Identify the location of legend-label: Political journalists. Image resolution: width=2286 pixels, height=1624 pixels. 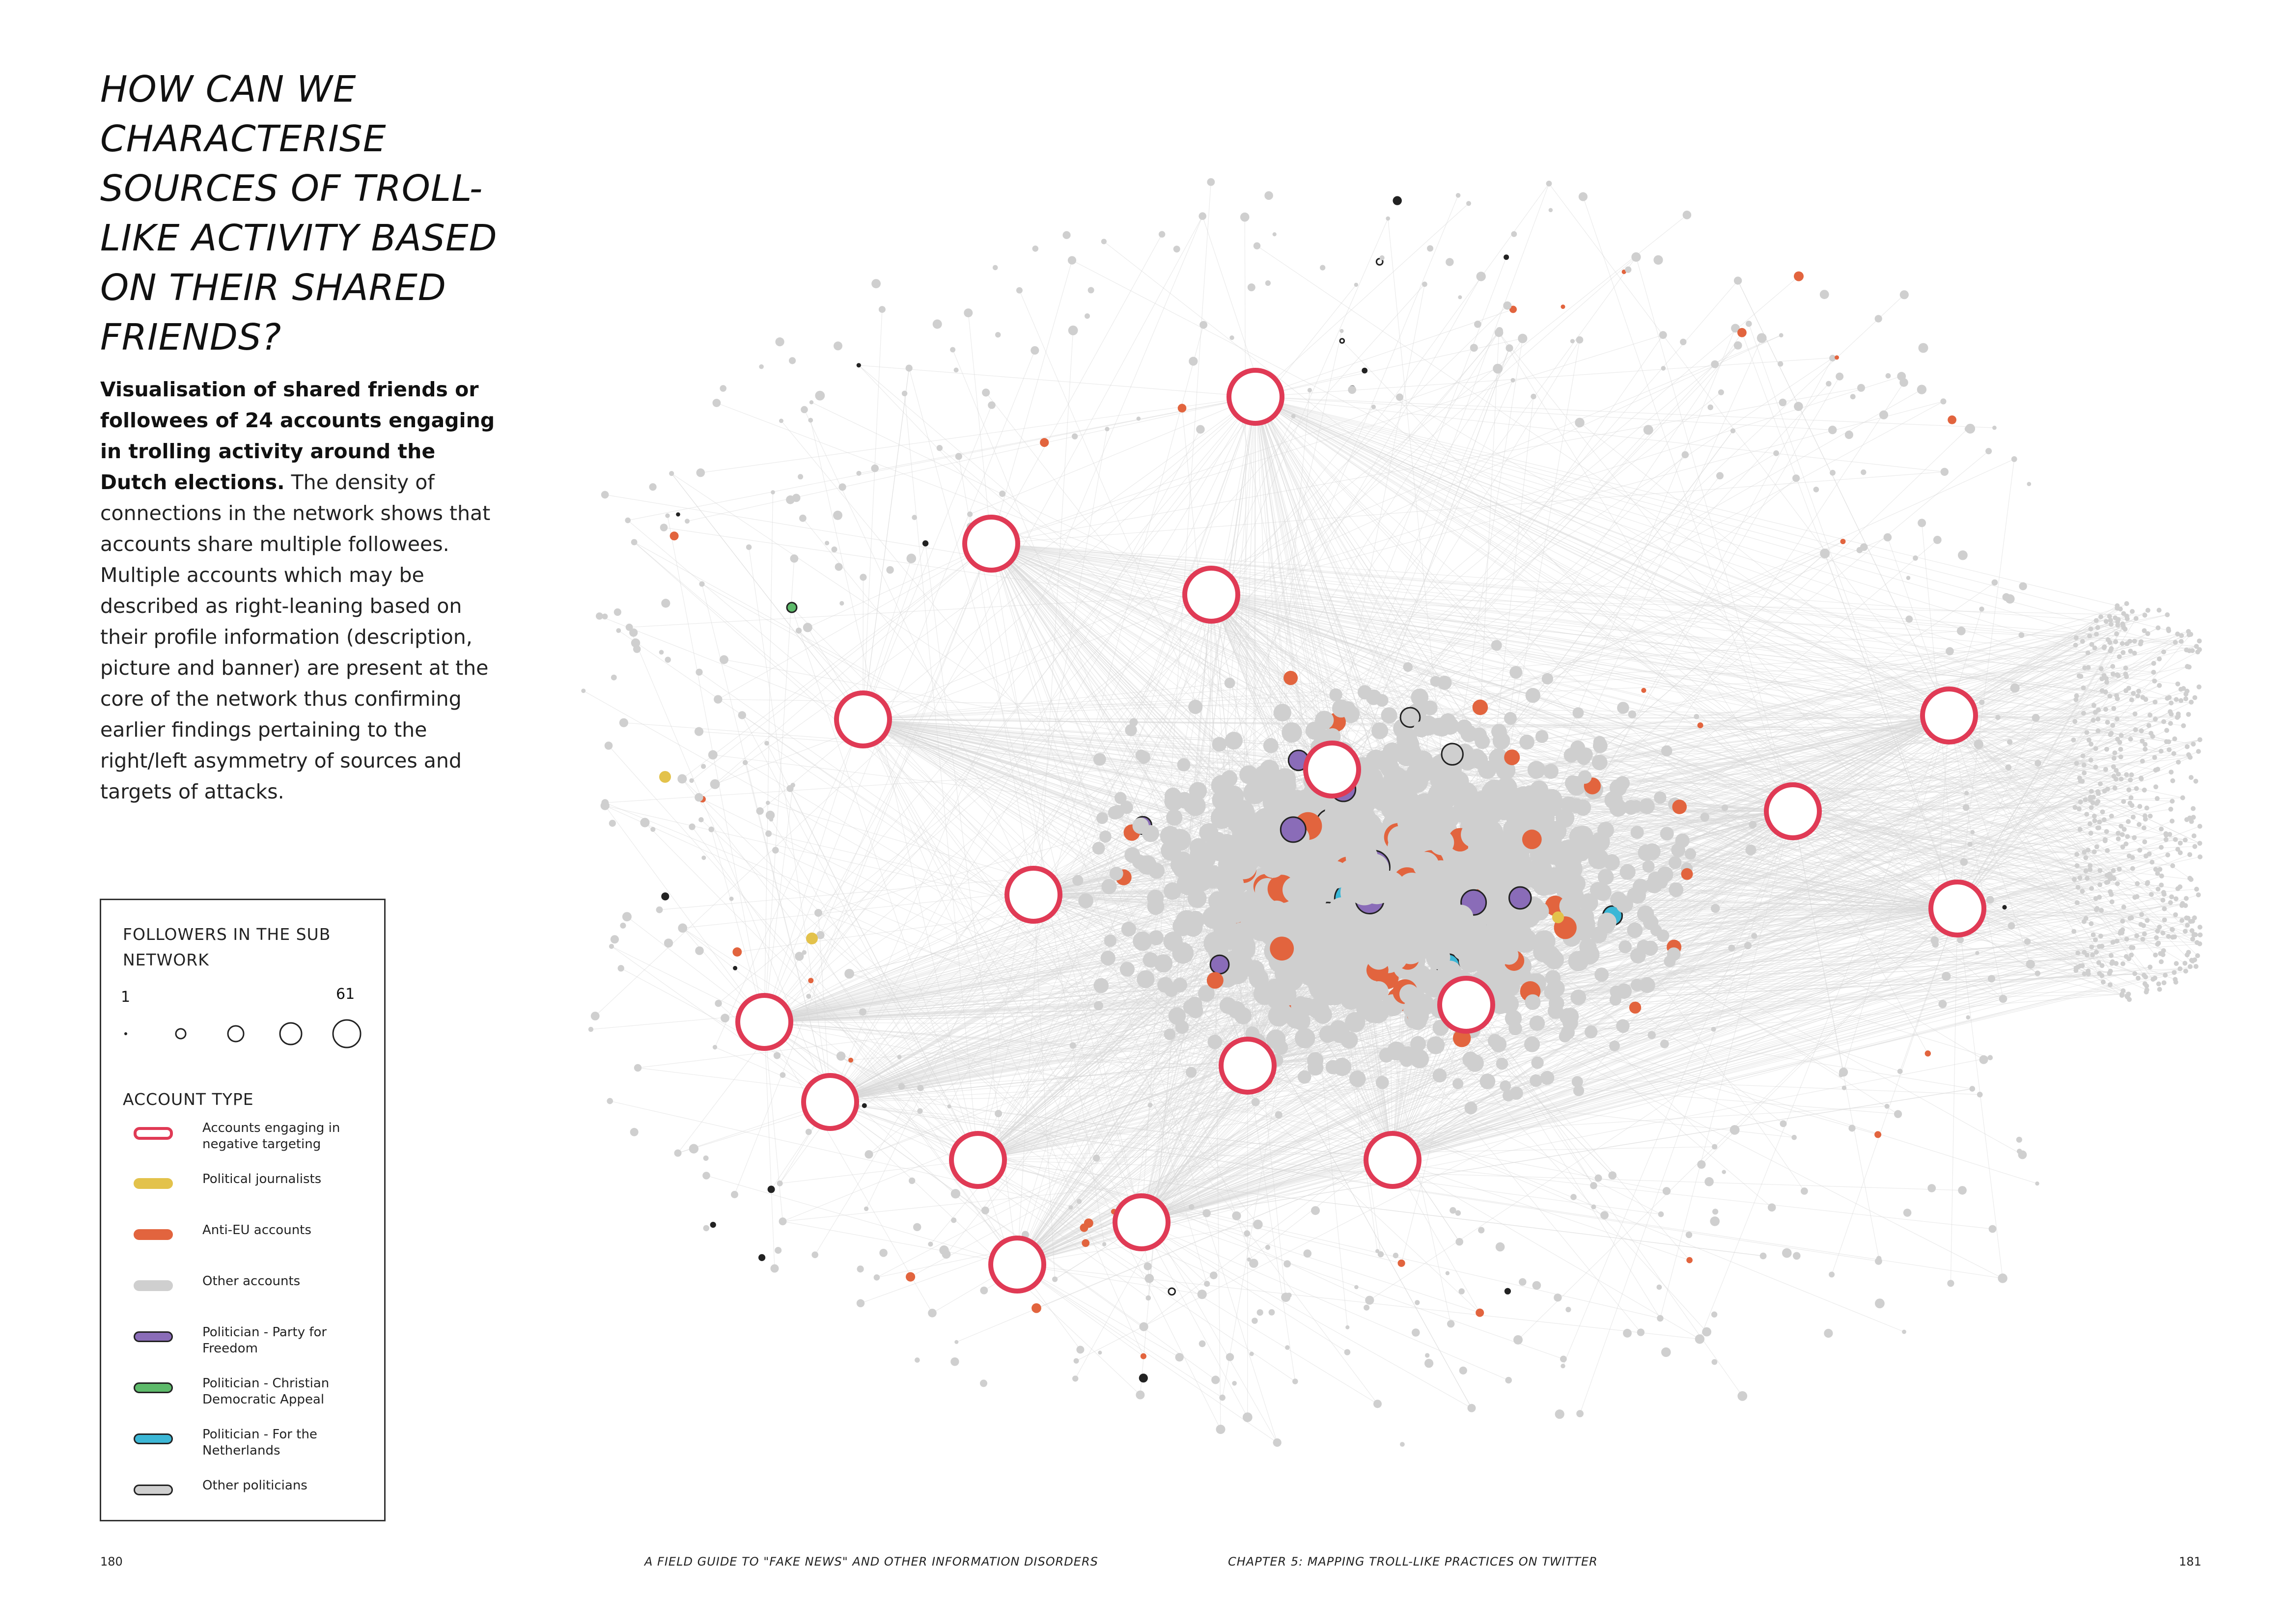
(262, 1179).